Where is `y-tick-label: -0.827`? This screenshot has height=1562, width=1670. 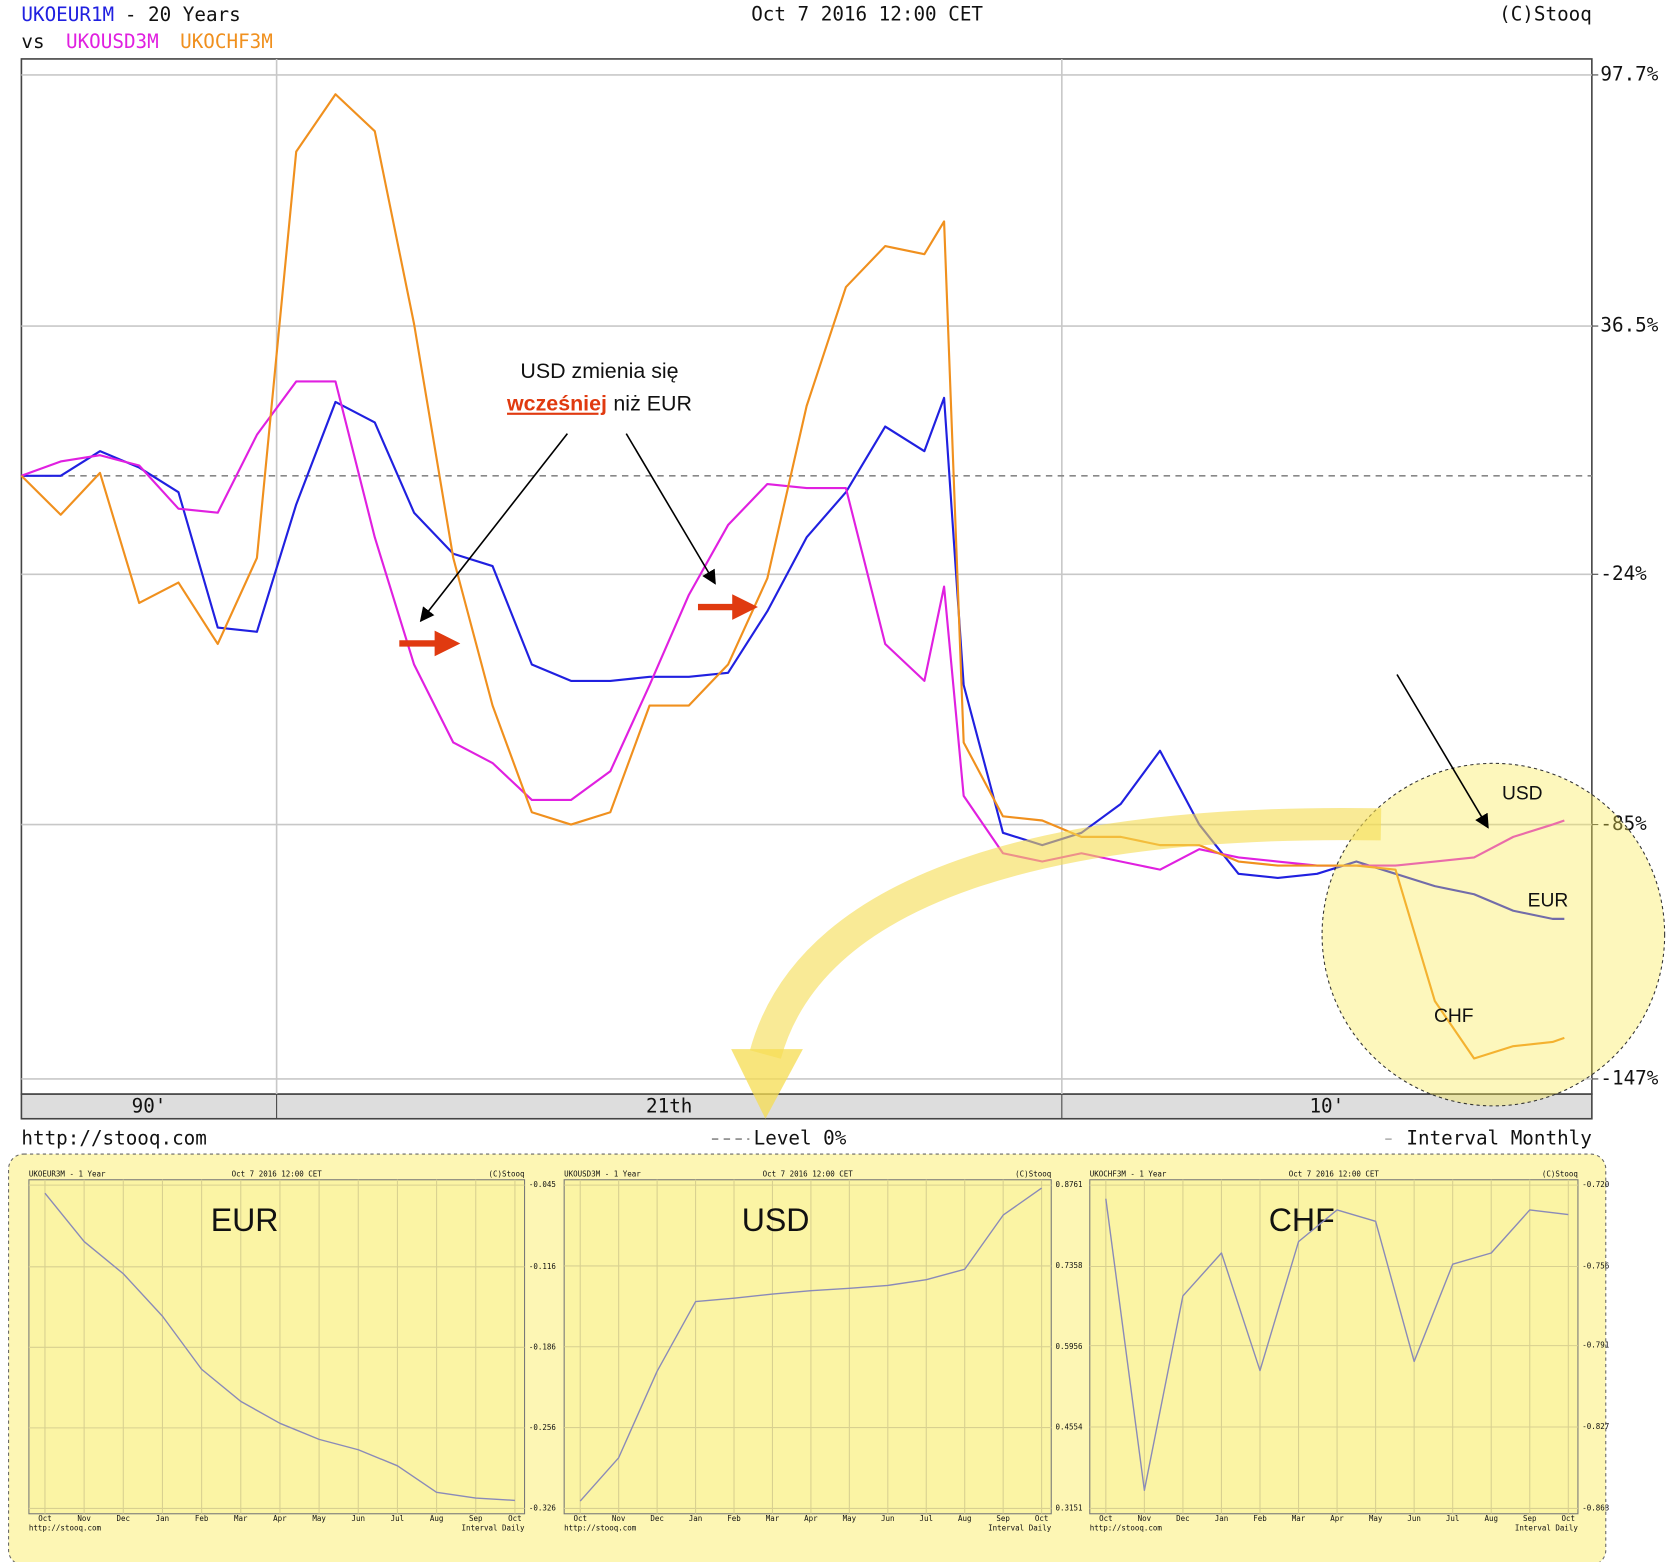 y-tick-label: -0.827 is located at coordinates (1595, 1426).